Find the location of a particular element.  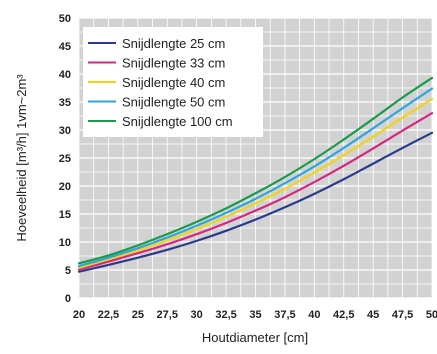

legend-label: Snijdlengte 25 cm is located at coordinates (173, 43).